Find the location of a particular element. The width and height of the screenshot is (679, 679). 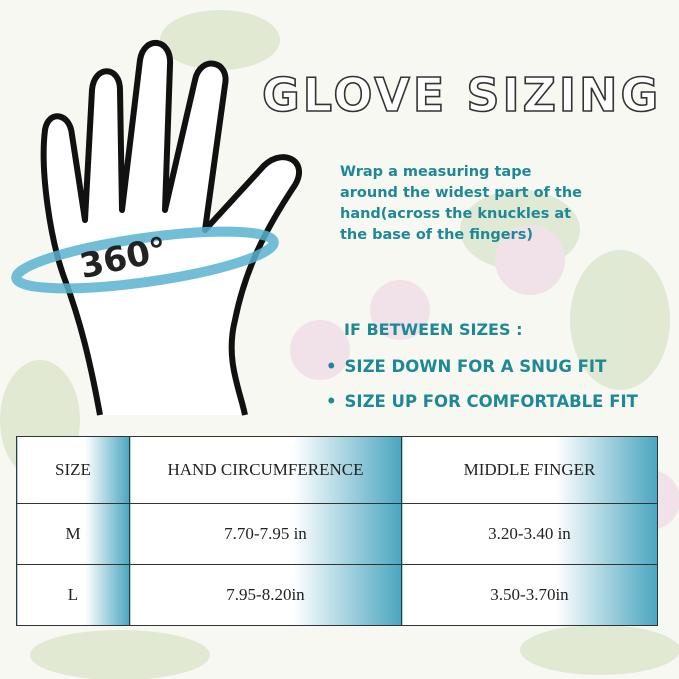

tip-size-up: • SIZE UP FOR COMFORTABLE FIT is located at coordinates (482, 401).